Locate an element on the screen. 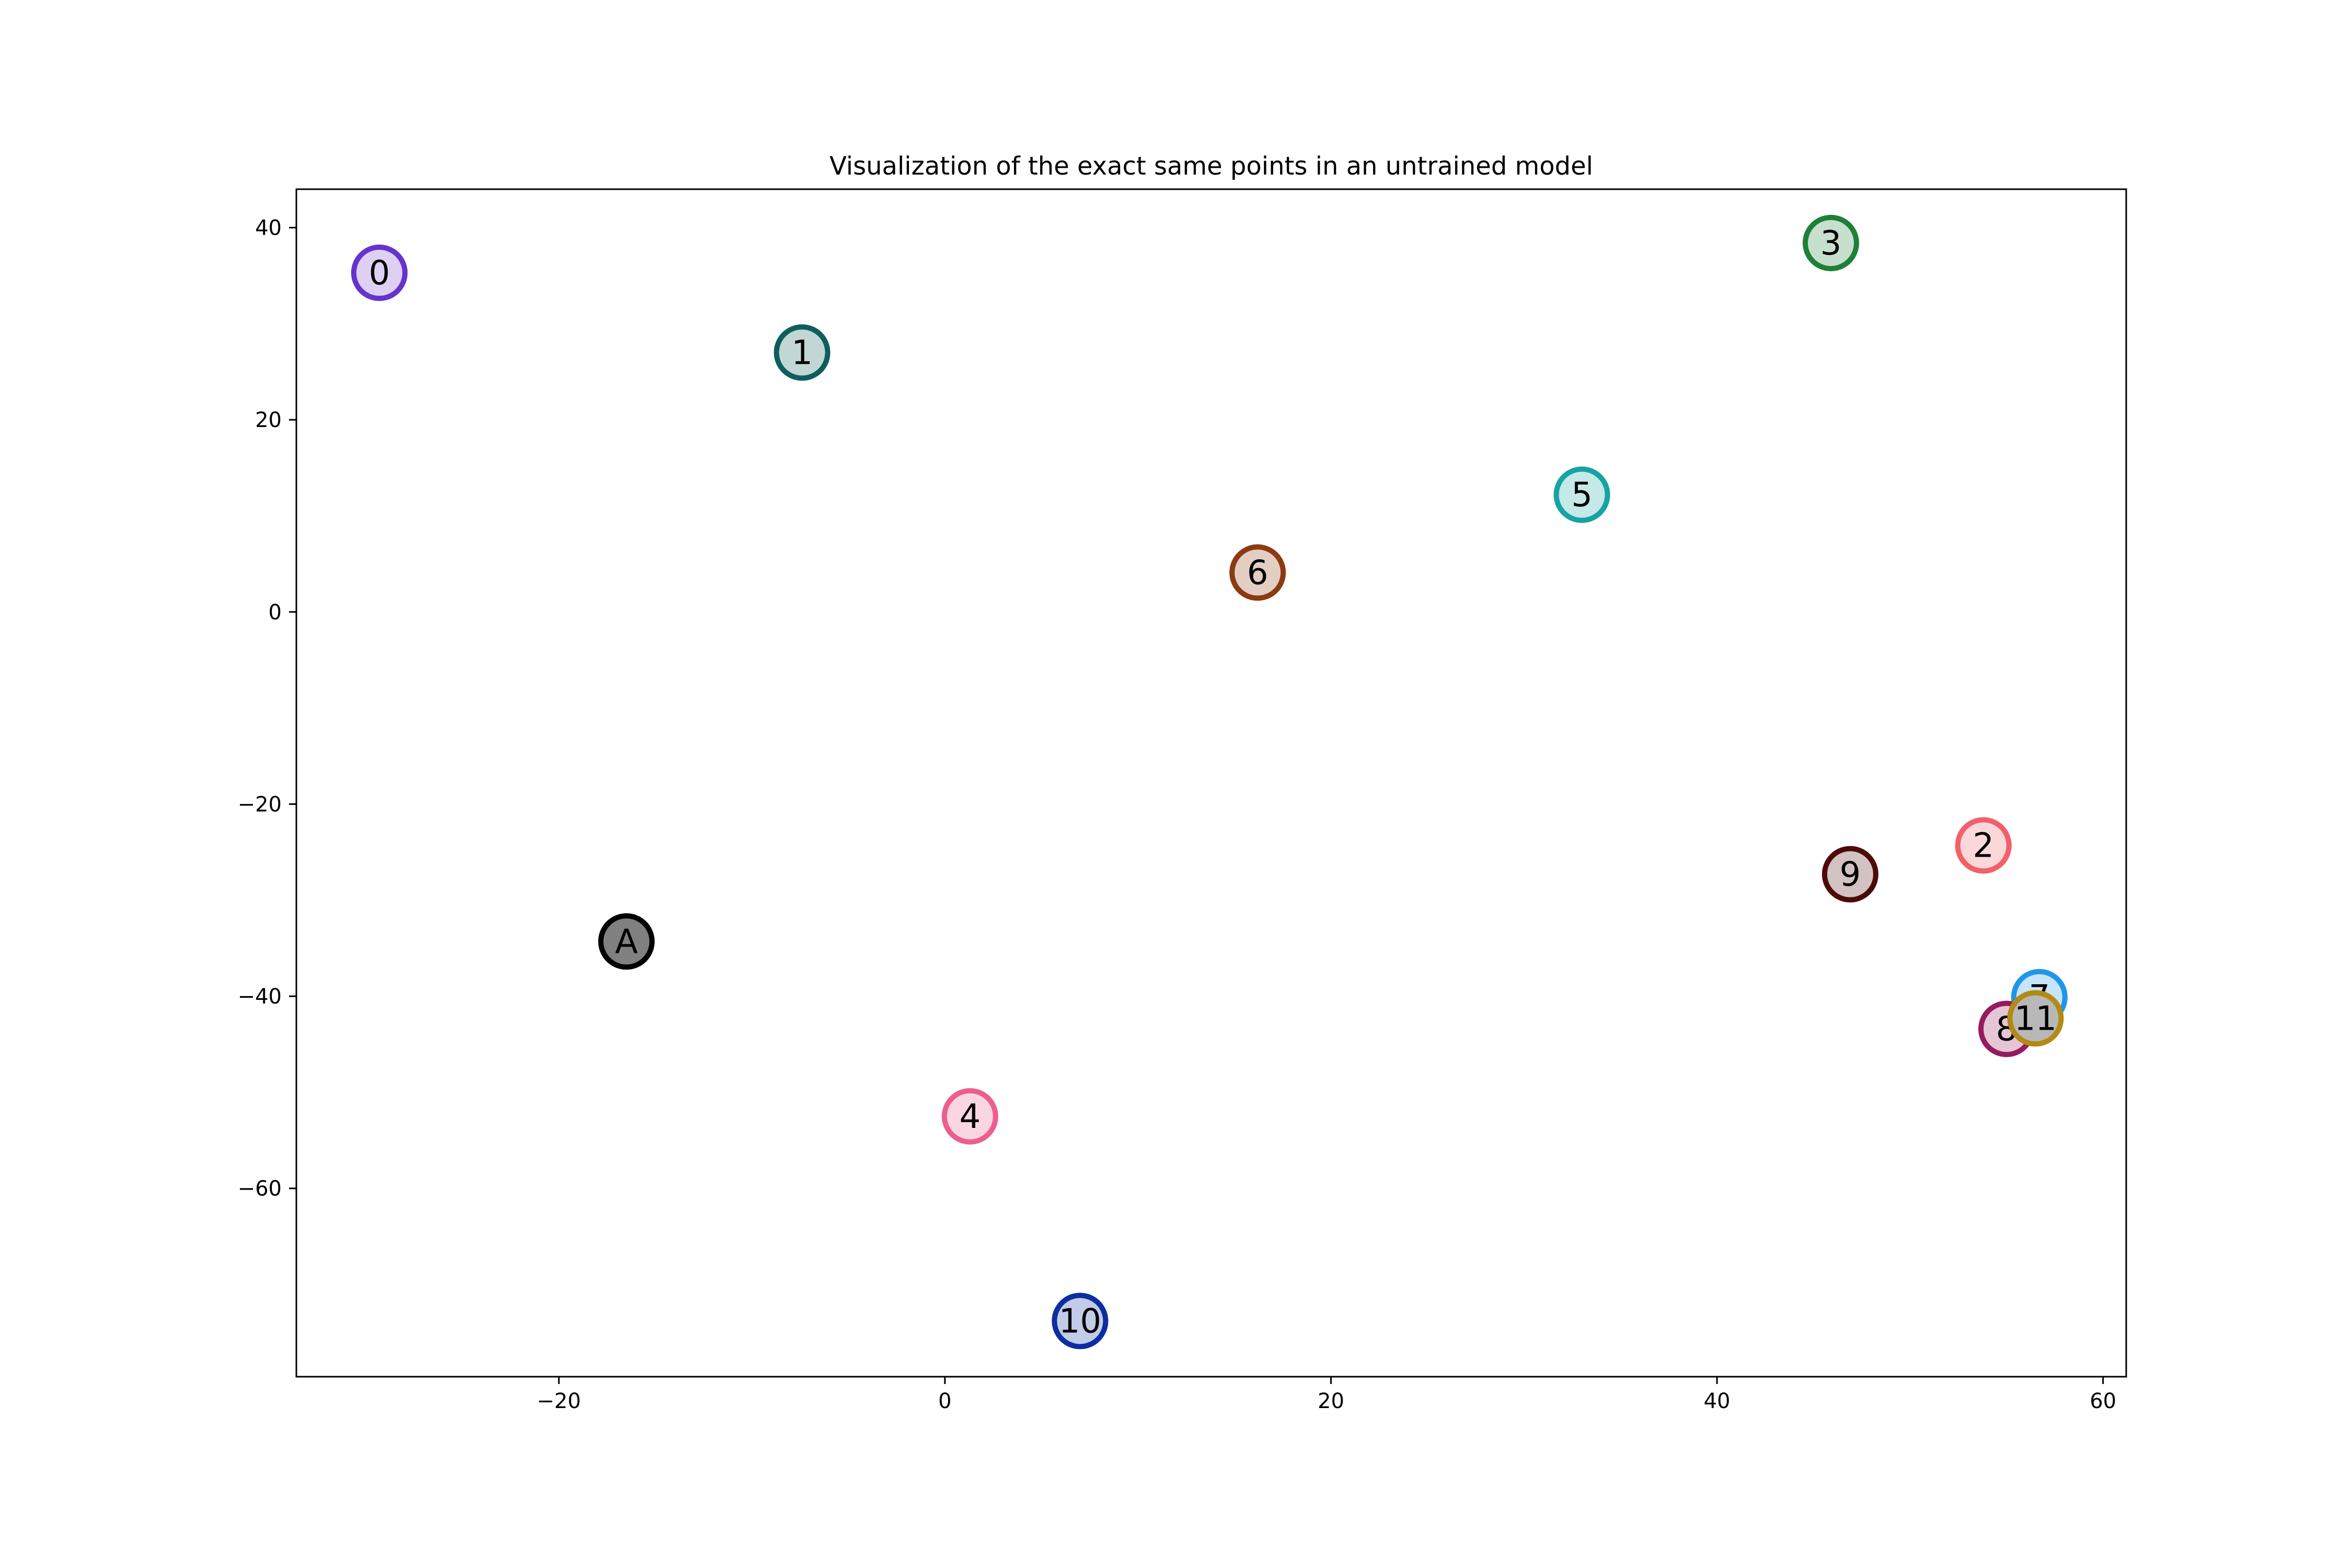  data-point-4: 4 is located at coordinates (969, 1116).